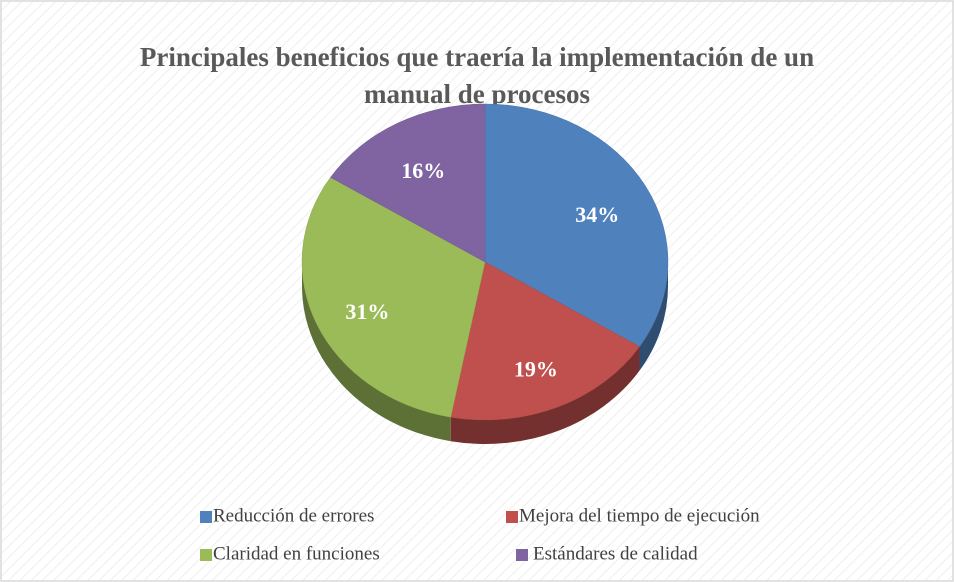  What do you see at coordinates (423, 170) in the screenshot?
I see `data-label: 16%` at bounding box center [423, 170].